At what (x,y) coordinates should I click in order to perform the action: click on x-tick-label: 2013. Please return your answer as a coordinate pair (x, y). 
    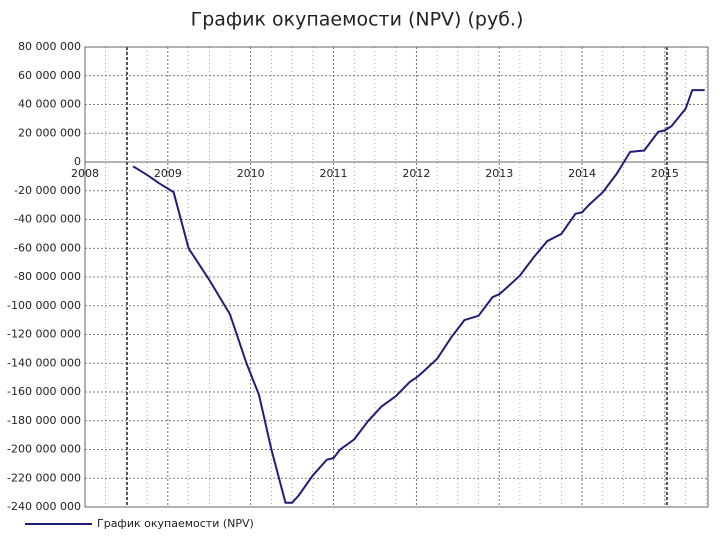
    Looking at the image, I should click on (499, 173).